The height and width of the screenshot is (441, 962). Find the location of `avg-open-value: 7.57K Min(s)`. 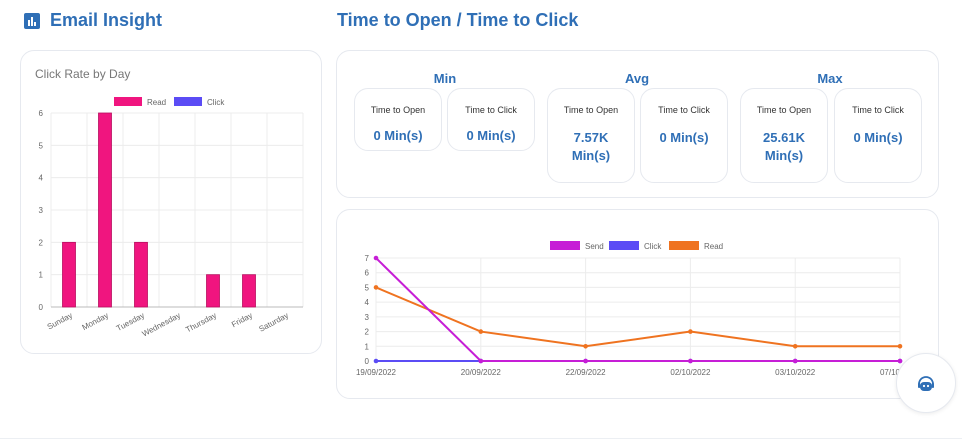

avg-open-value: 7.57K Min(s) is located at coordinates (591, 146).